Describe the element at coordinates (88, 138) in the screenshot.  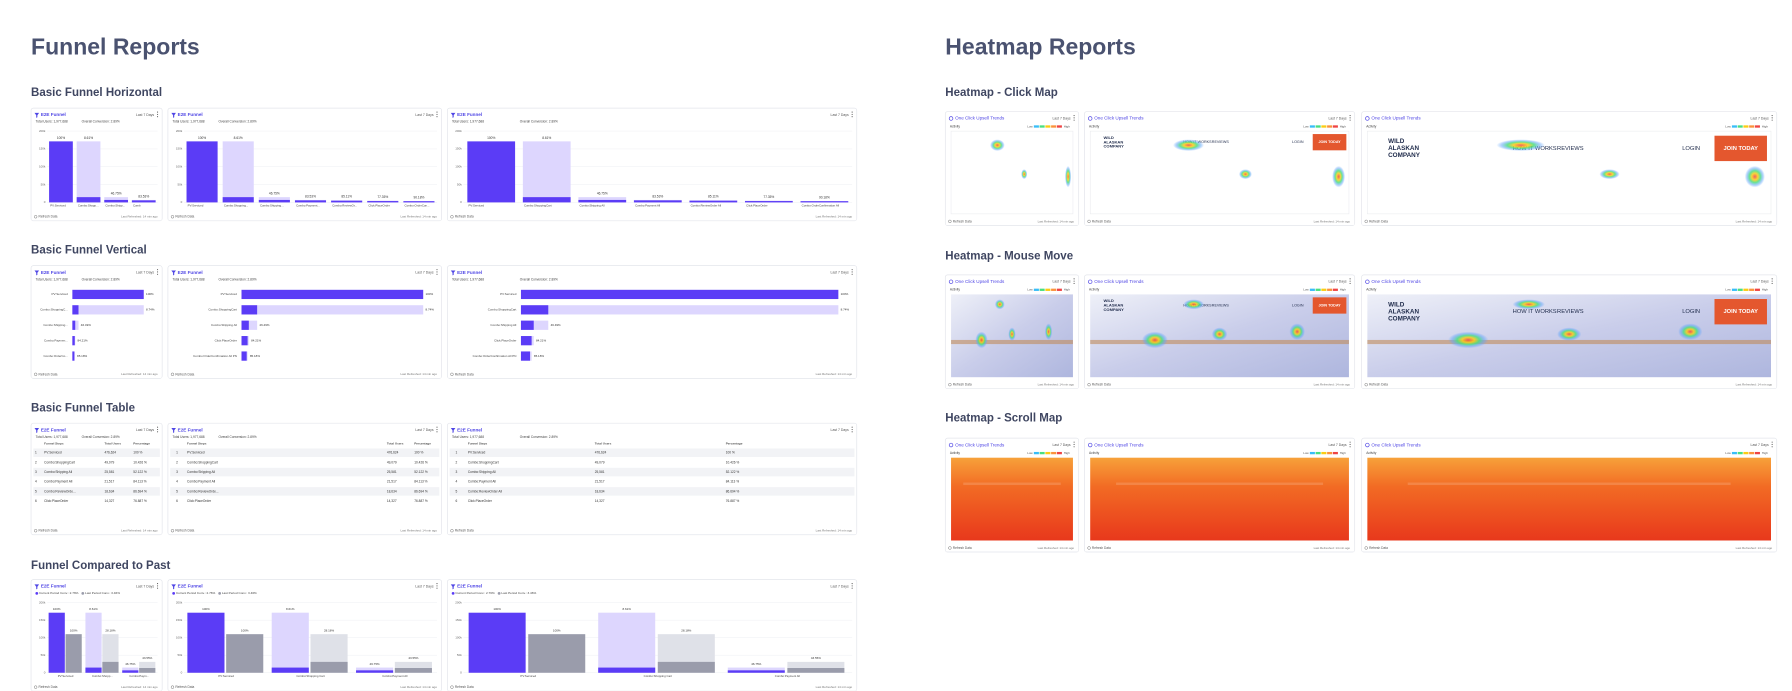
I see `step-percent: 8.61%` at that location.